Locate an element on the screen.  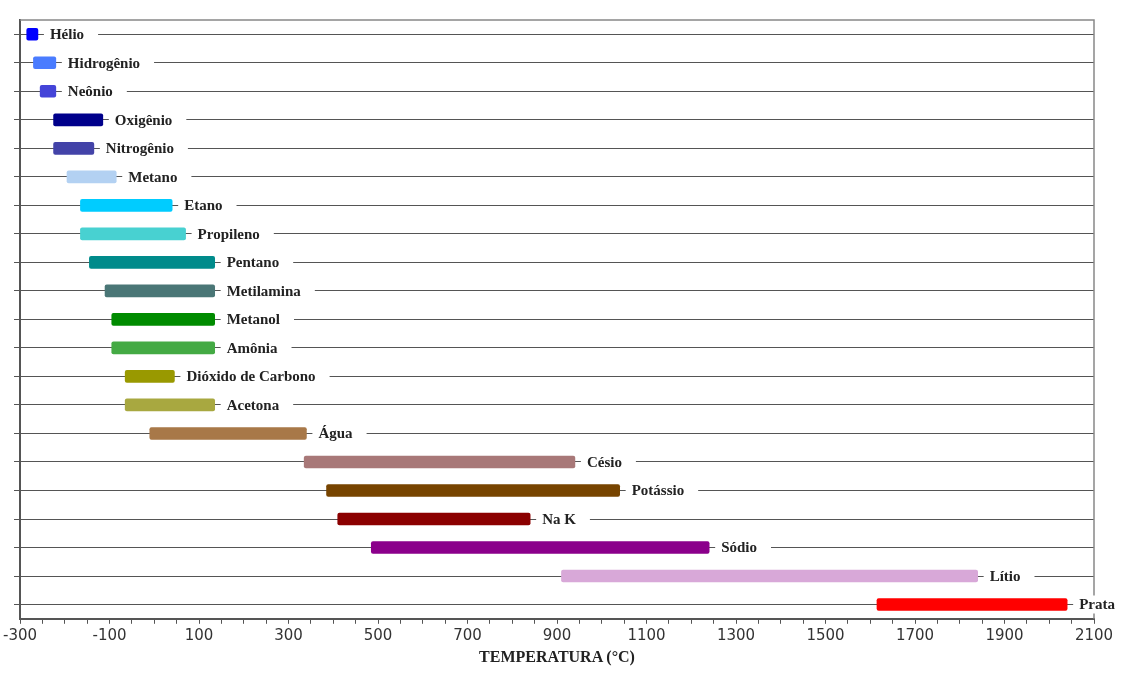
x-tick-label: -300 is located at coordinates (20, 634).